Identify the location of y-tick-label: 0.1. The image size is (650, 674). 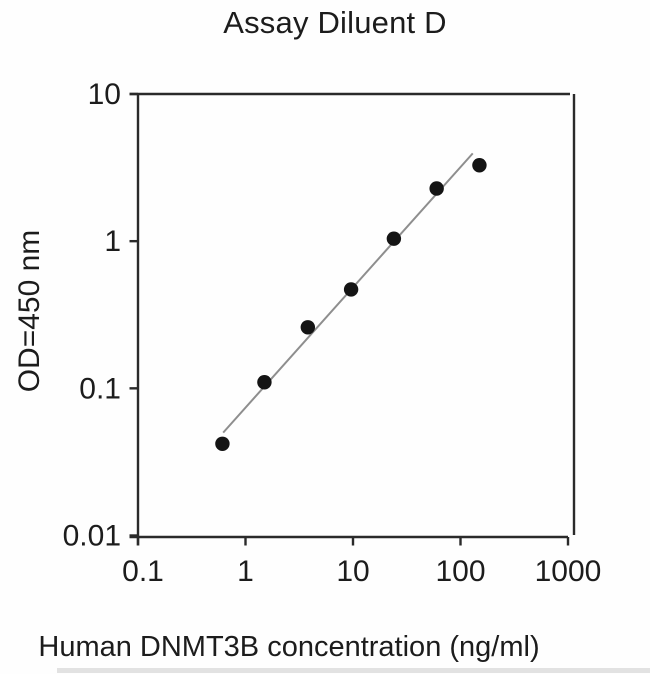
(100, 388).